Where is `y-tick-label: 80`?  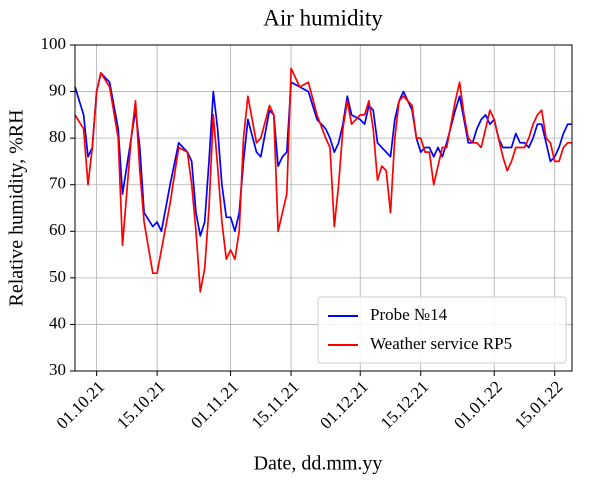
y-tick-label: 80 is located at coordinates (57, 136).